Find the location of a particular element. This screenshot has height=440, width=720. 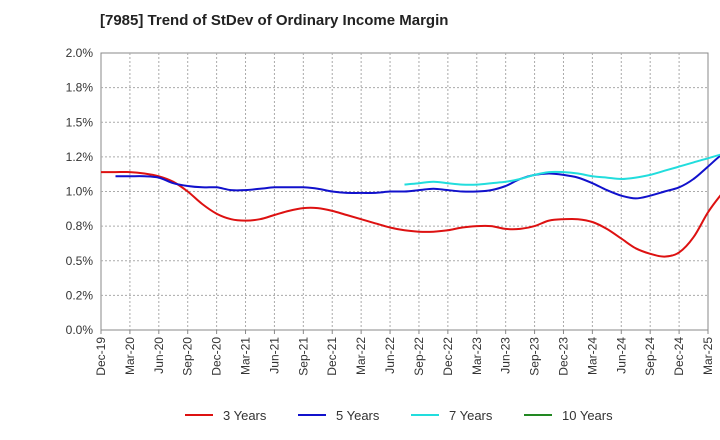

x-tick-label: Sep-24 is located at coordinates (650, 356).